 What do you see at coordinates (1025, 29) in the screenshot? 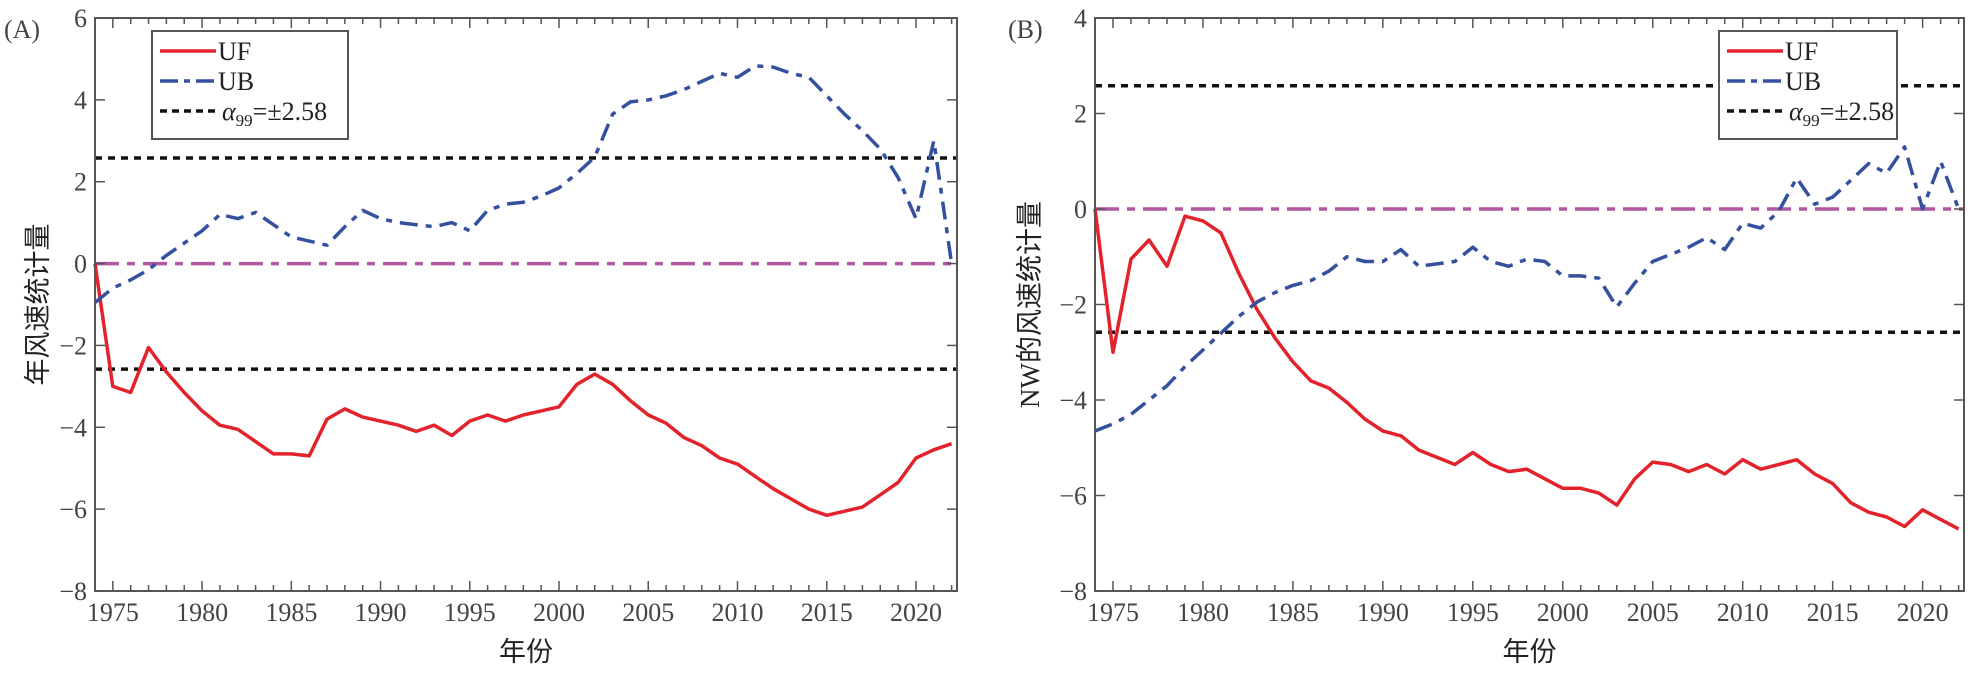
I see `panel-label: (B)` at bounding box center [1025, 29].